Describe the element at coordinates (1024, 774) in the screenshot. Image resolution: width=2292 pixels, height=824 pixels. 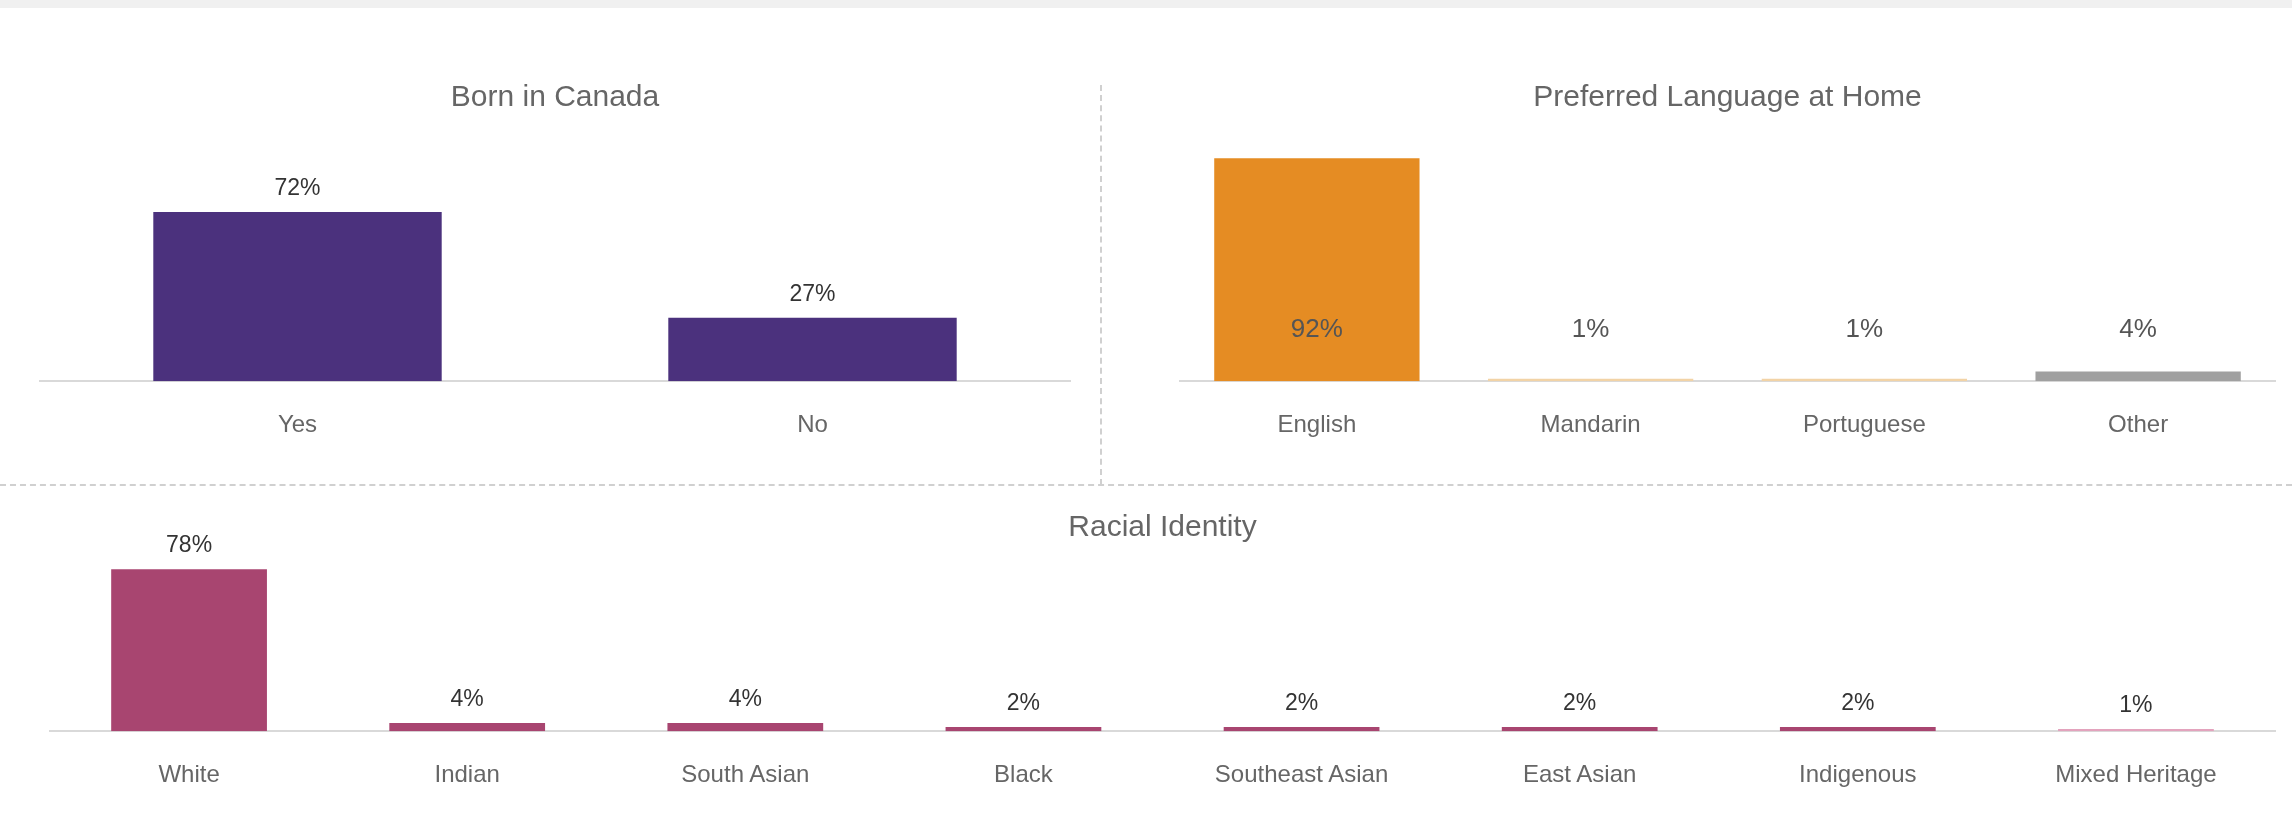
I see `x-tick-label: Black` at that location.